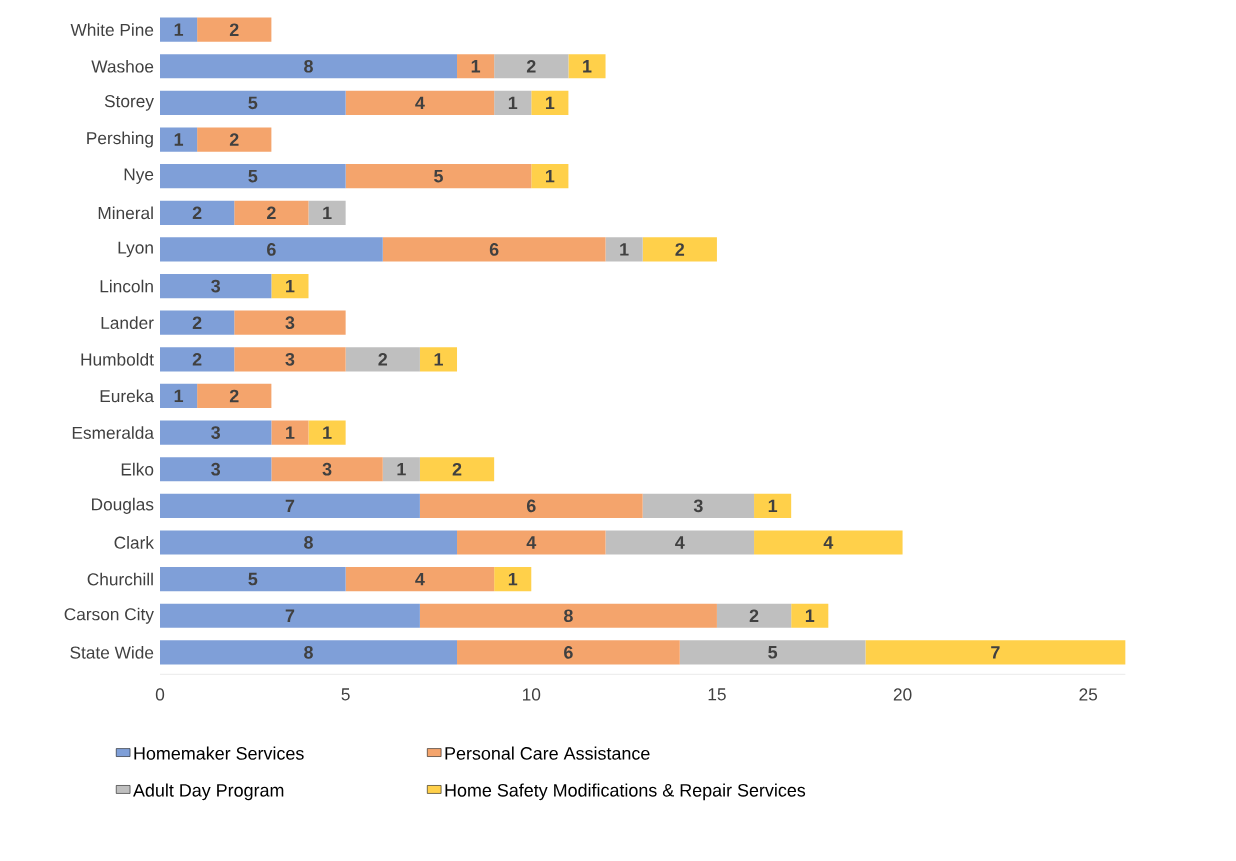 This screenshot has height=861, width=1236. Describe the element at coordinates (717, 694) in the screenshot. I see `x-tick-label: 15` at that location.